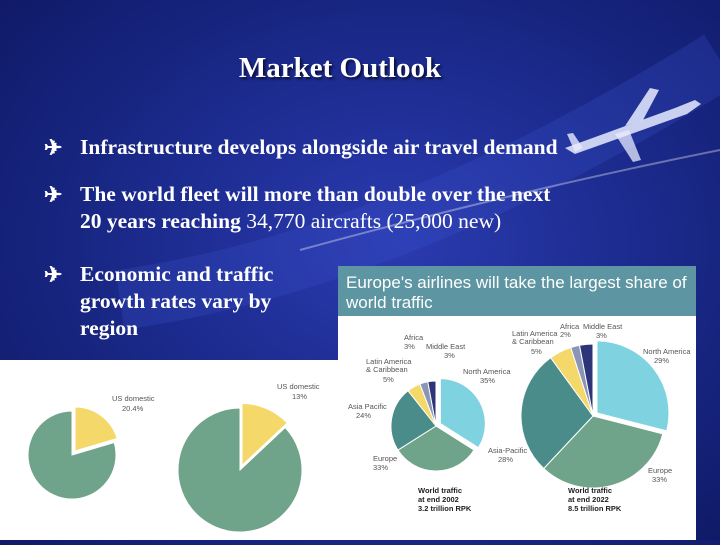 The height and width of the screenshot is (545, 720). Describe the element at coordinates (414, 337) in the screenshot. I see `pie-c-africa-label: Africa` at that location.